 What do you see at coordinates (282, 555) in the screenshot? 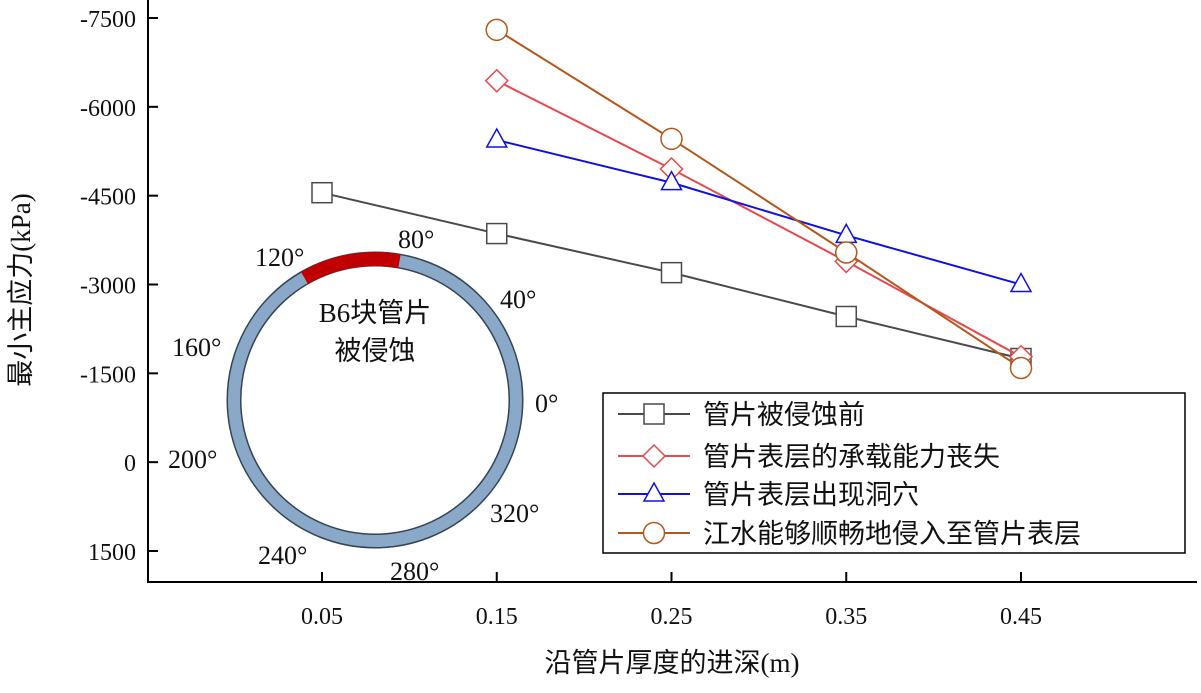
I see `angle-label: 240°` at bounding box center [282, 555].